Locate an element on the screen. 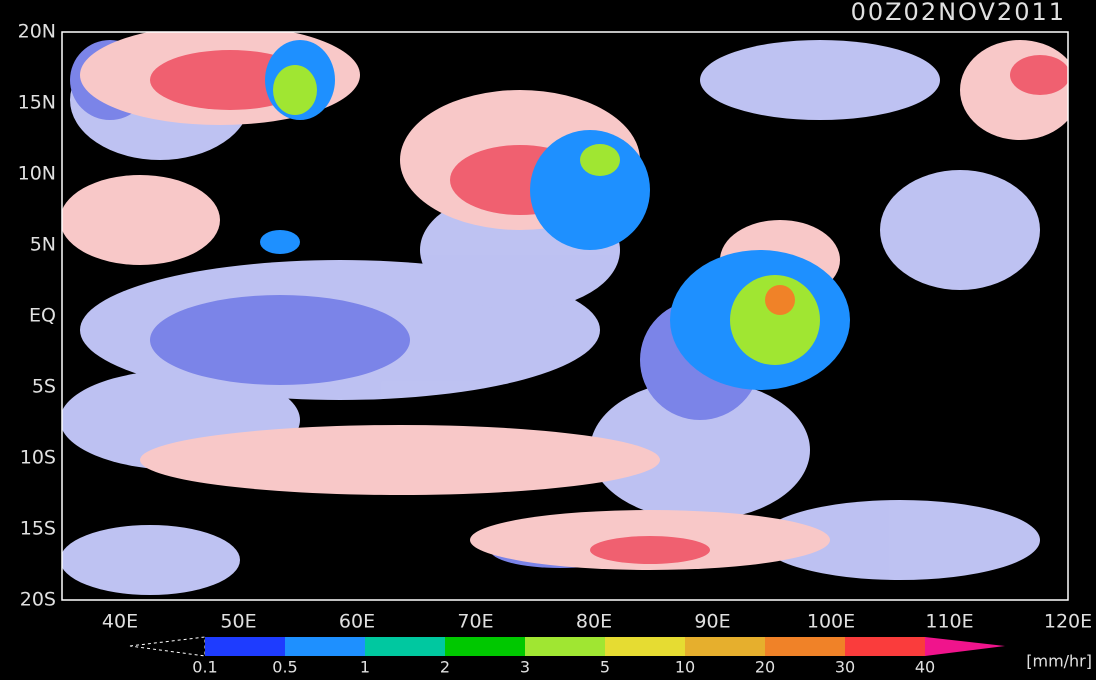  colorbar-label: 30 is located at coordinates (845, 667).